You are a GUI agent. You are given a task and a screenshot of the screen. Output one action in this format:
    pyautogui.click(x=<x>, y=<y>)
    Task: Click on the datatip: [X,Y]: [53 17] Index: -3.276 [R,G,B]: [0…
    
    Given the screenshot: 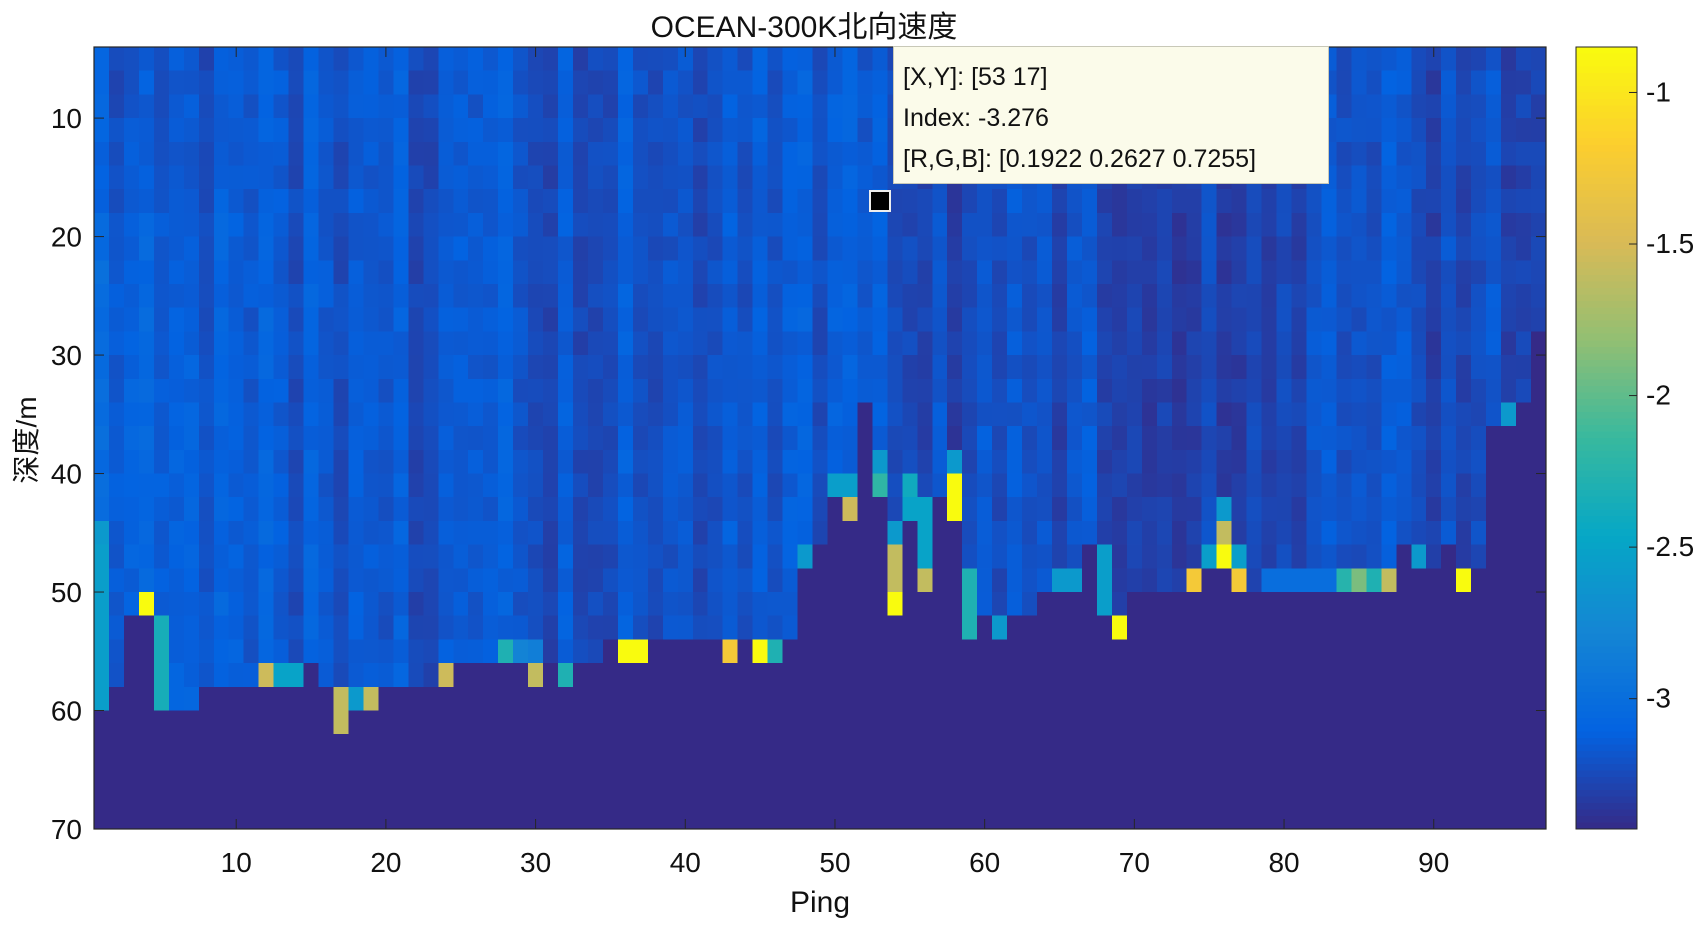 What is the action you would take?
    pyautogui.click(x=1111, y=115)
    